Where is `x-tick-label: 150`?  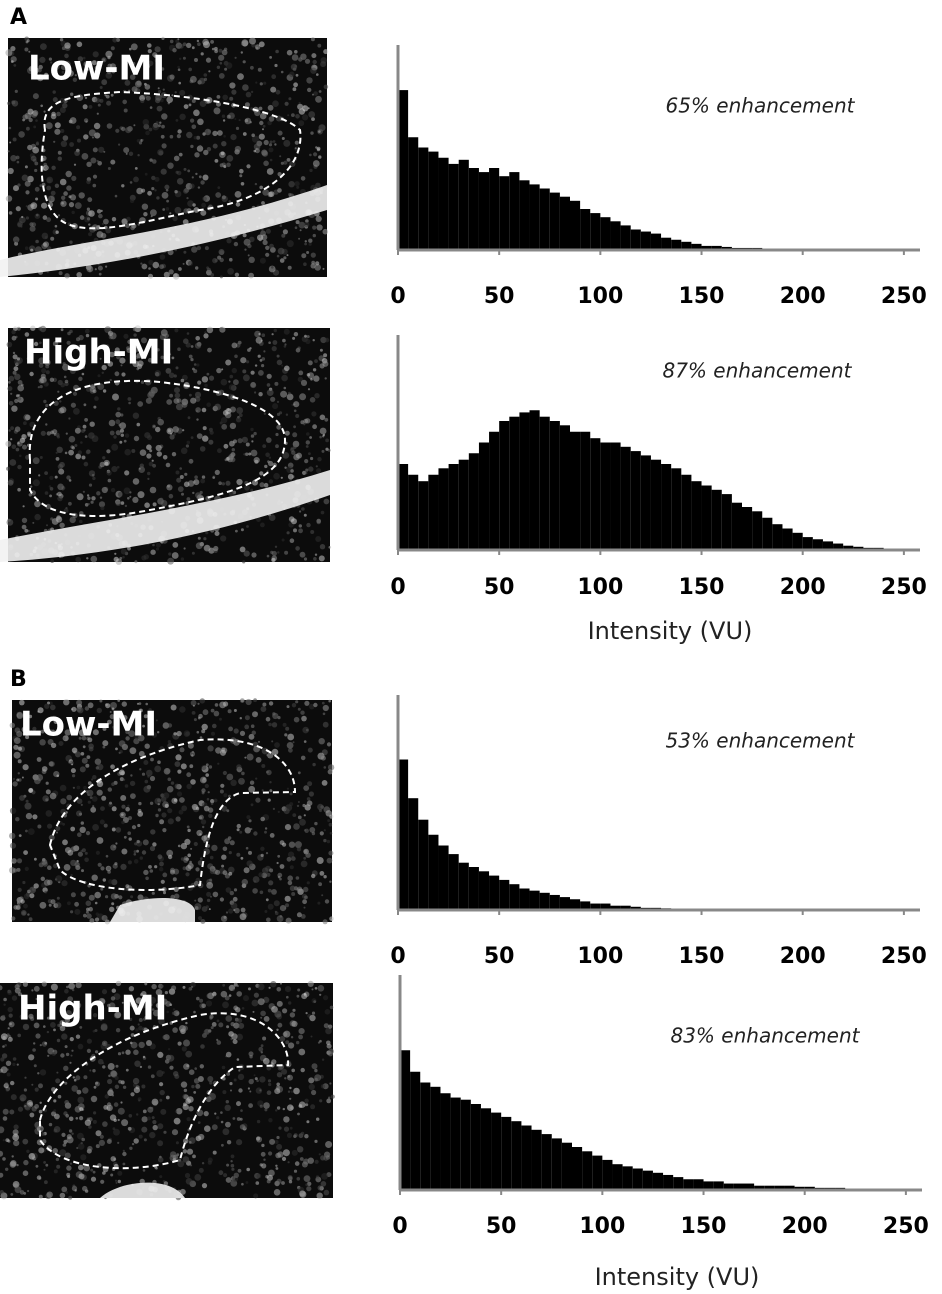 x-tick-label: 150 is located at coordinates (702, 296).